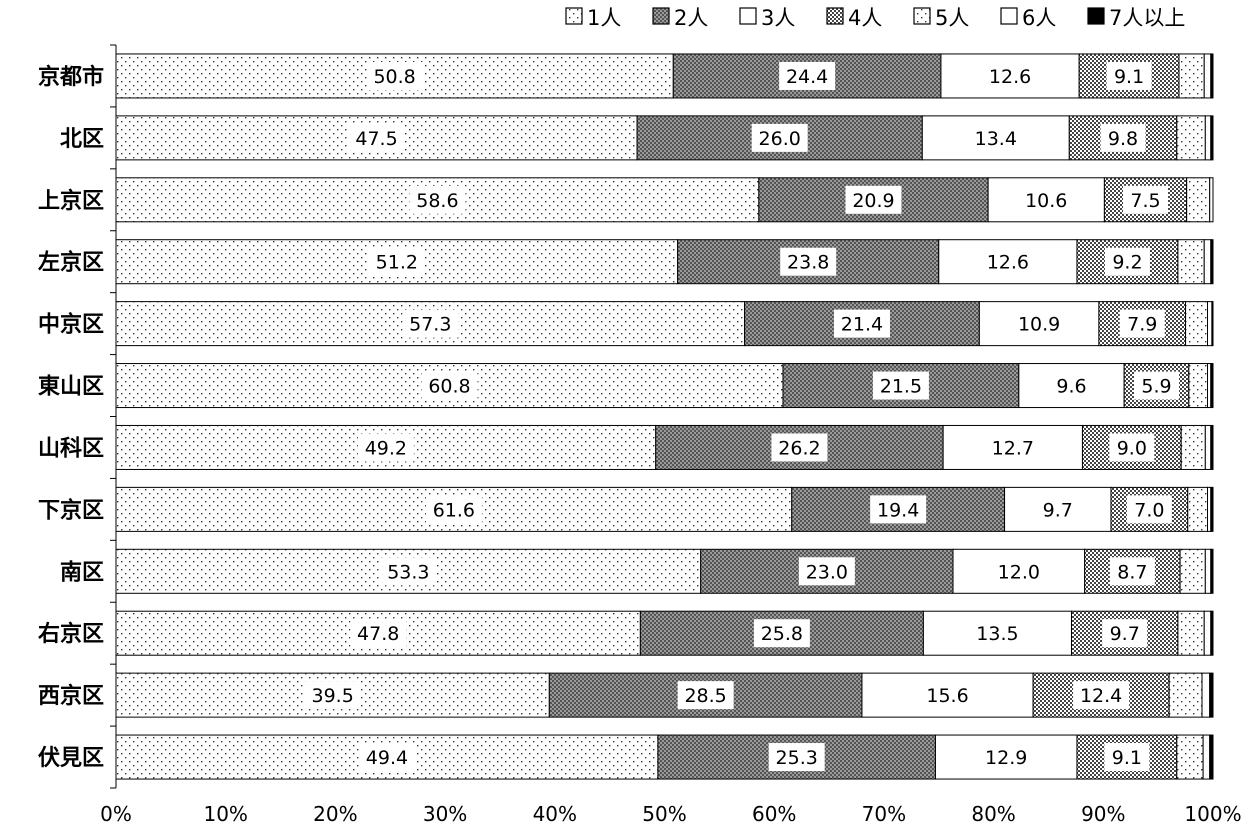 The image size is (1253, 829). What do you see at coordinates (952, 18) in the screenshot?
I see `legend-label: 5人` at bounding box center [952, 18].